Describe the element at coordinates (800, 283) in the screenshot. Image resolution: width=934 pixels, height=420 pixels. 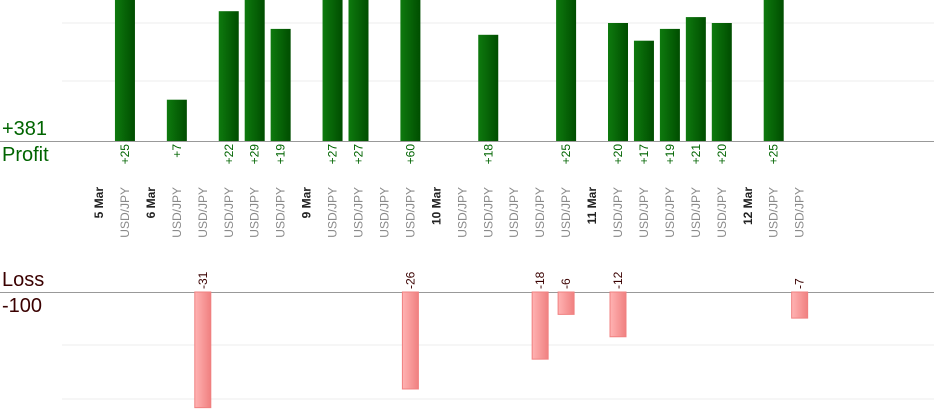
I see `loss-value-label: -7` at that location.